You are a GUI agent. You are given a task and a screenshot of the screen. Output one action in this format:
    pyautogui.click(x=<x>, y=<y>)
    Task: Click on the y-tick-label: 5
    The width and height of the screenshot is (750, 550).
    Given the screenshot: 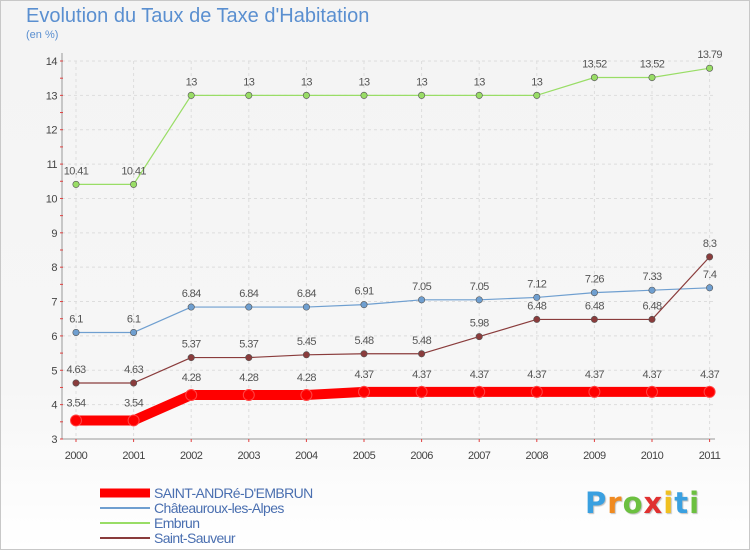 What is the action you would take?
    pyautogui.click(x=54, y=371)
    